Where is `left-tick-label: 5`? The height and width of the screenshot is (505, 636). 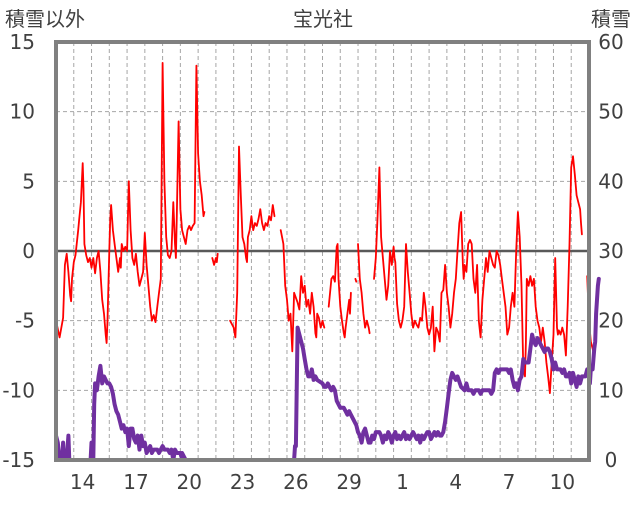
left-tick-label: 5 is located at coordinates (28, 181).